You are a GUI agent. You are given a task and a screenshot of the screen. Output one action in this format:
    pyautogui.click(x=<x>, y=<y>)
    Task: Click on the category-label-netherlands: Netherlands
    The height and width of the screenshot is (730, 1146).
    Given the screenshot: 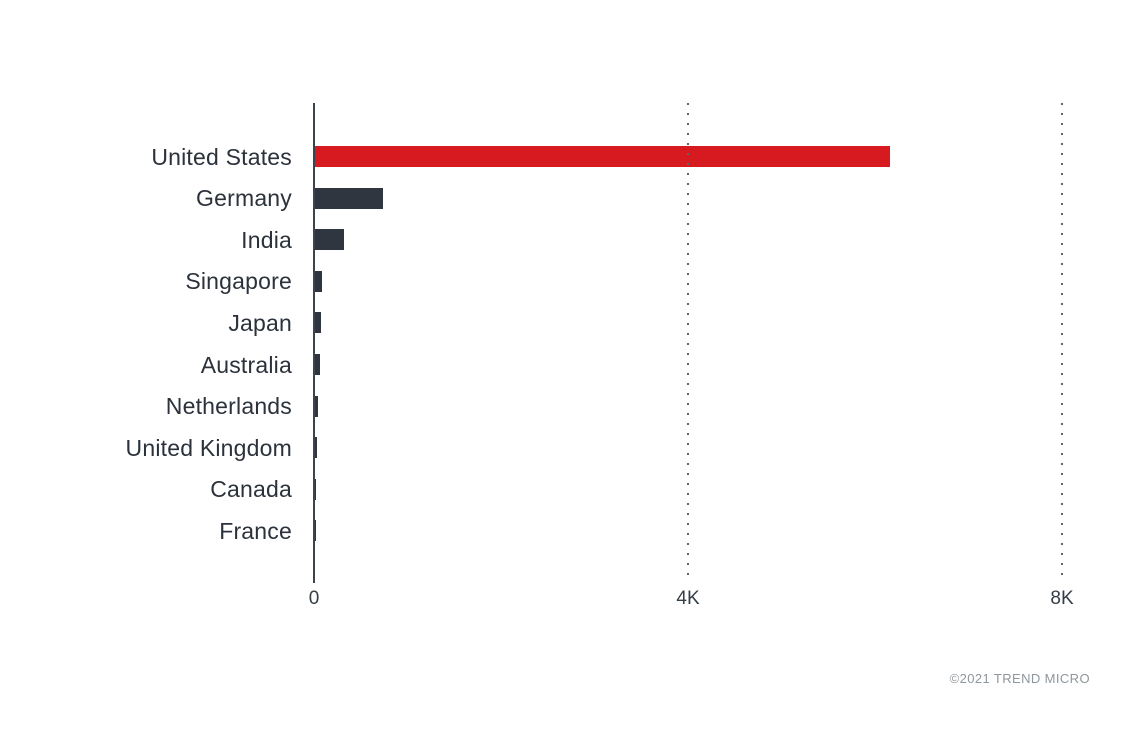 What is the action you would take?
    pyautogui.click(x=228, y=406)
    